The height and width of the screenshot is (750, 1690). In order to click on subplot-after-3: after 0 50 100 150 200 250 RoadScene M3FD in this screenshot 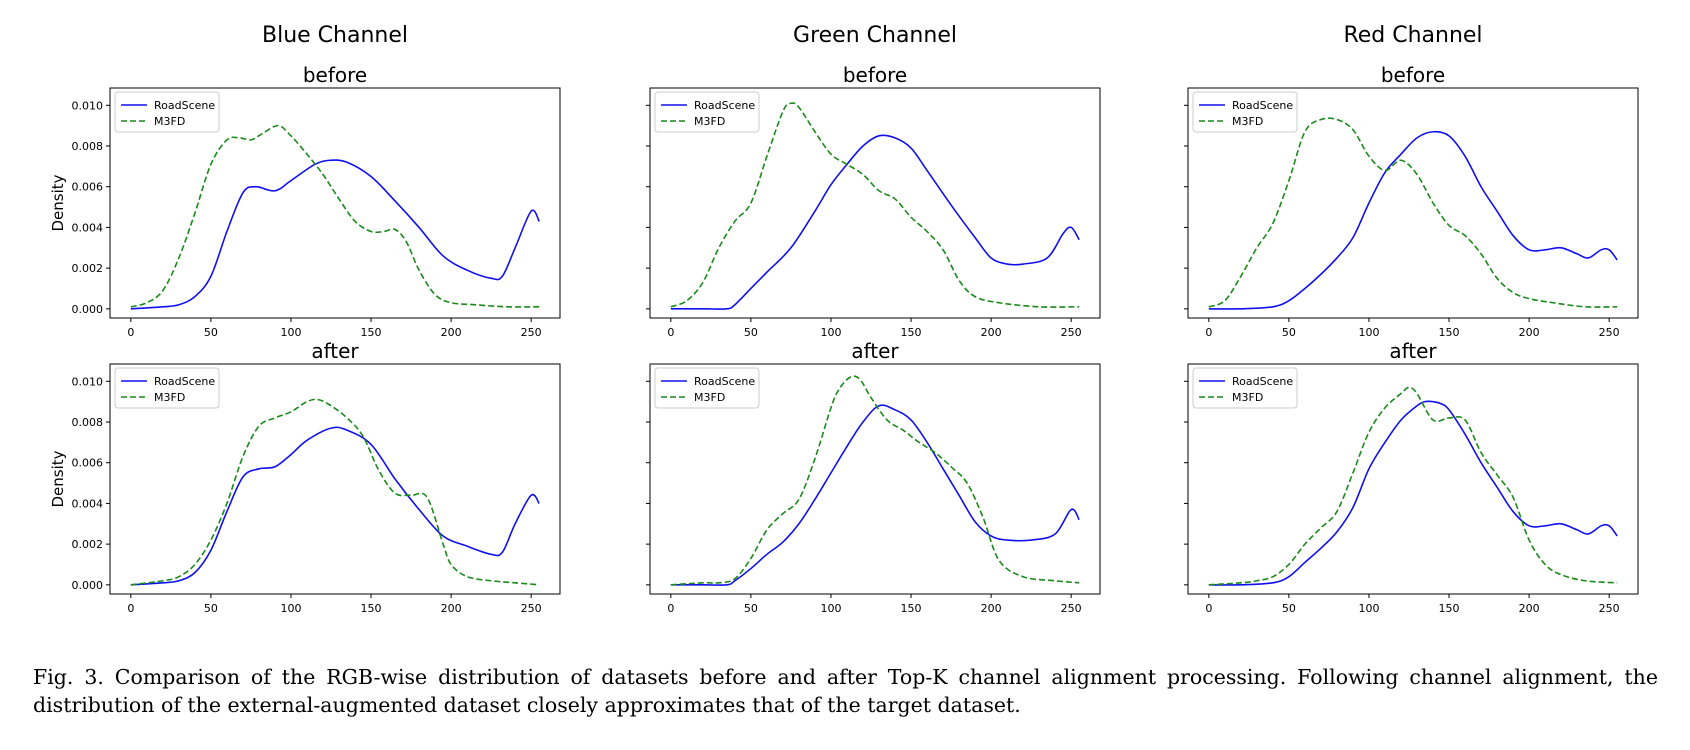, I will do `click(1411, 477)`.